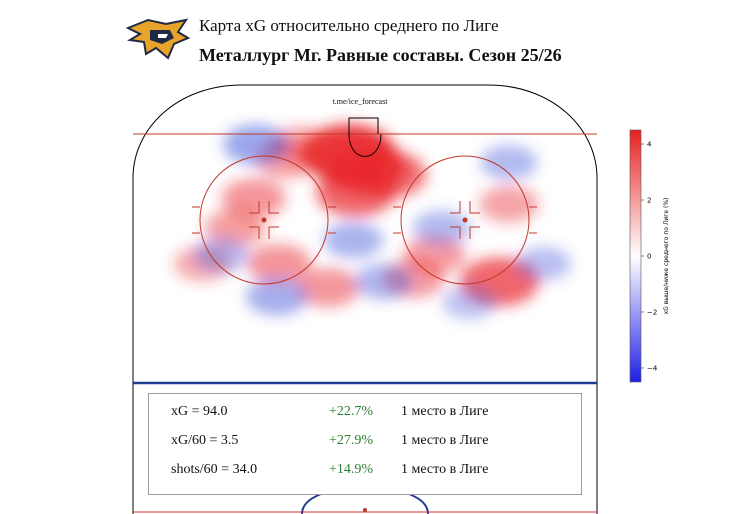 This screenshot has width=730, height=514. Describe the element at coordinates (351, 440) in the screenshot. I see `stat-delta: +27.9%` at that location.